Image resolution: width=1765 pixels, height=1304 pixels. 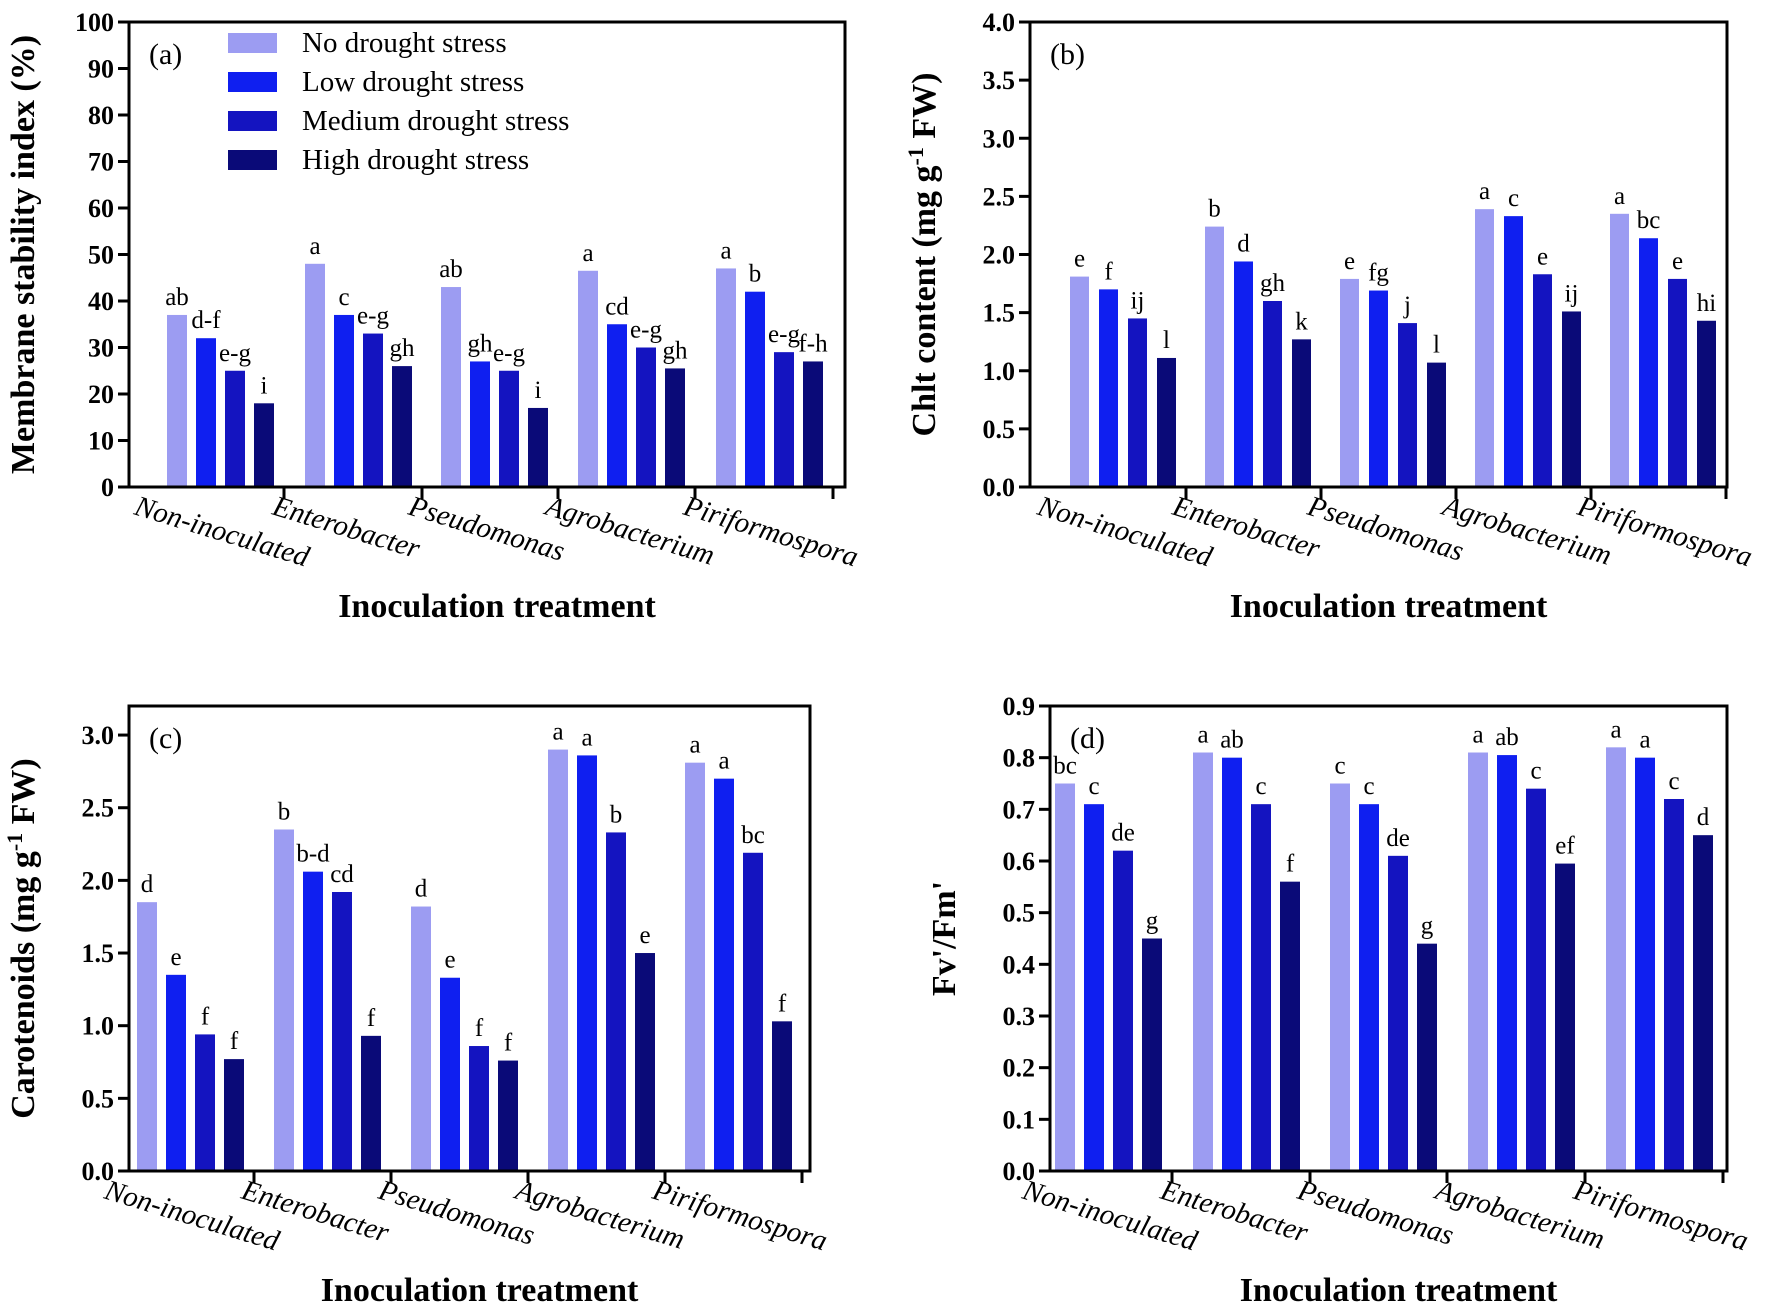 What do you see at coordinates (22, 938) in the screenshot?
I see `y-axis-title: Carotenoids (mg g-1 FW)` at bounding box center [22, 938].